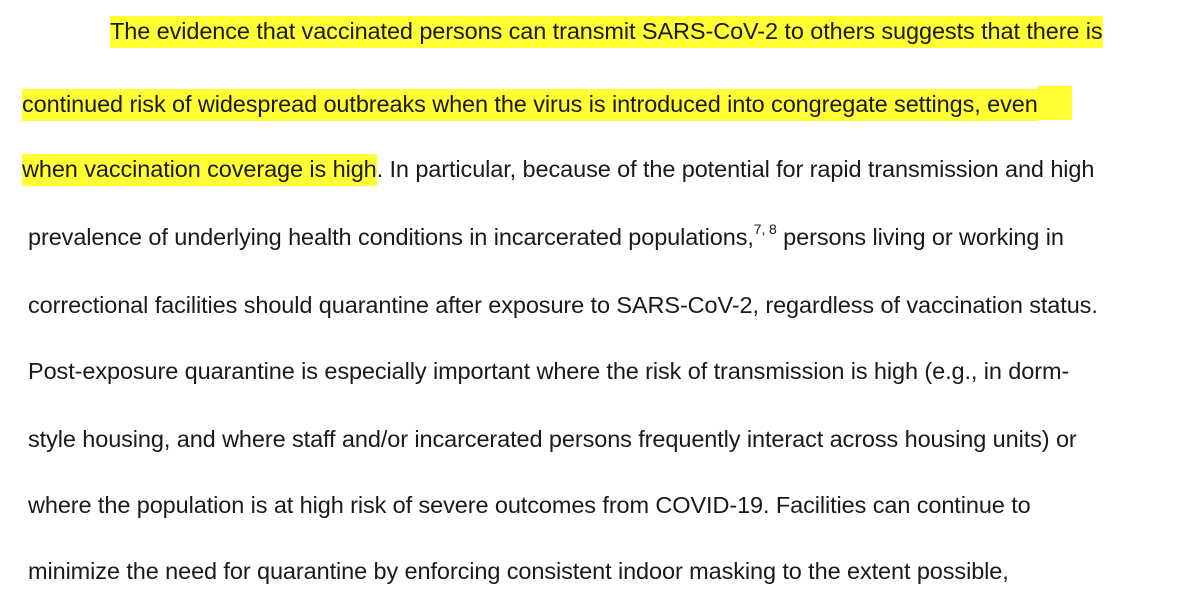  I want to click on body-text: persons living or working in, so click(920, 237).